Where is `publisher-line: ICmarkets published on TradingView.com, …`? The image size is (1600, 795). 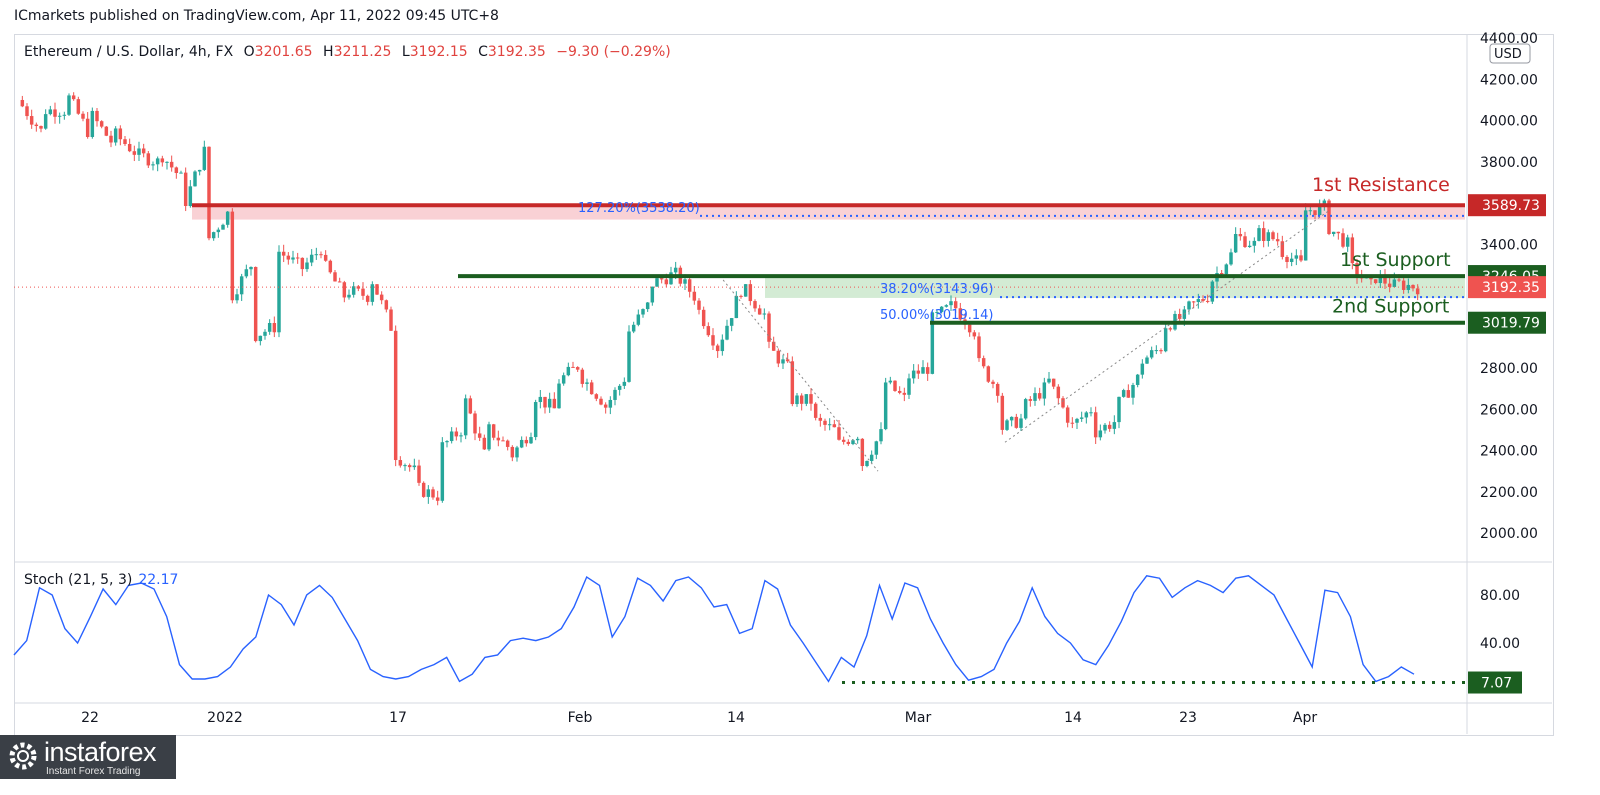 publisher-line: ICmarkets published on TradingView.com, … is located at coordinates (256, 16).